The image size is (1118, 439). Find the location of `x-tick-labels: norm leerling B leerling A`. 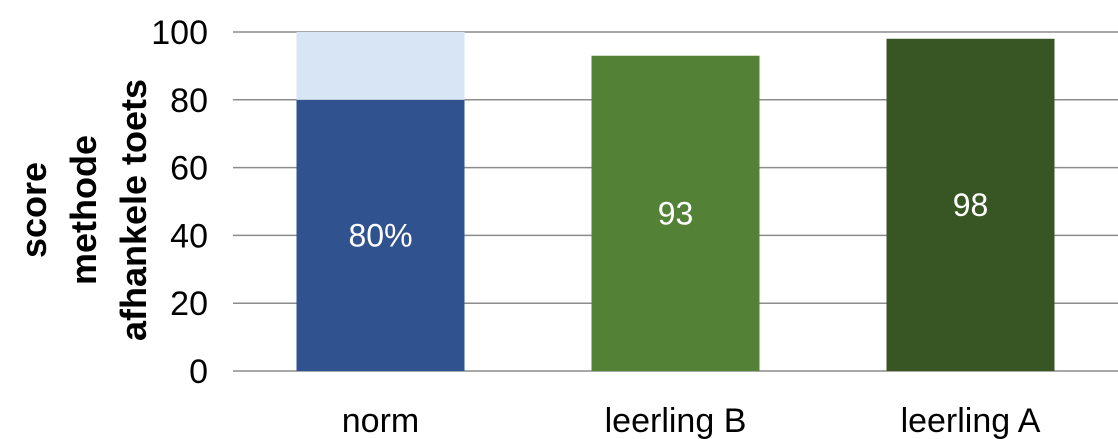

x-tick-labels: norm leerling B leerling A is located at coordinates (691, 420).